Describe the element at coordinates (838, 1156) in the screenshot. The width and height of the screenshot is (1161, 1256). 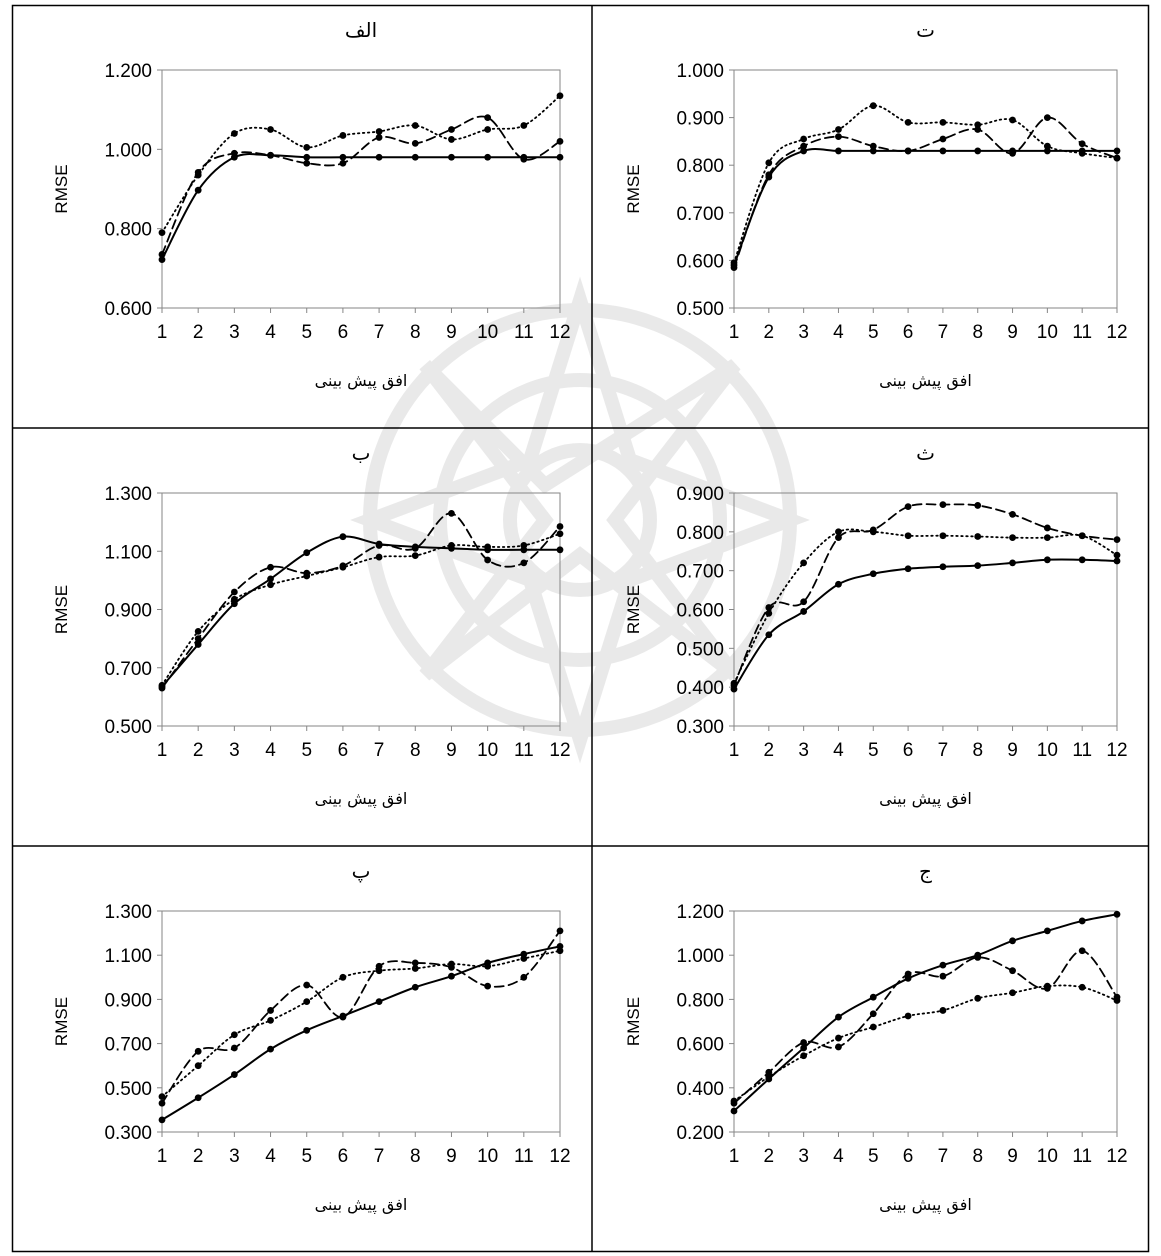
I see `x-tick-label: 4` at that location.